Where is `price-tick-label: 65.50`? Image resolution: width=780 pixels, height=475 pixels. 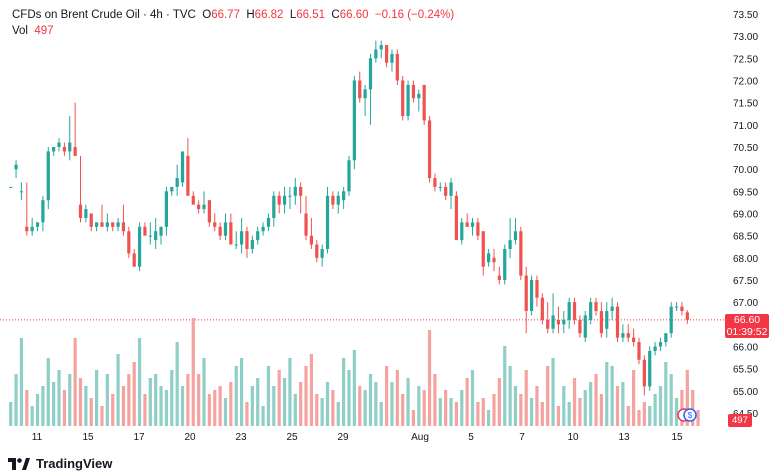 price-tick-label: 65.50 is located at coordinates (745, 370).